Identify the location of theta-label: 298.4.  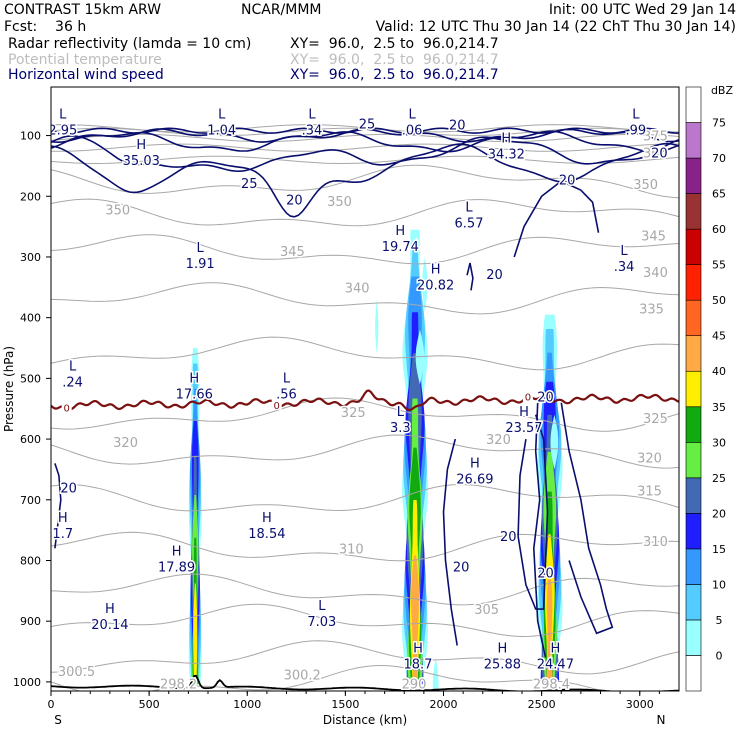
(551, 685).